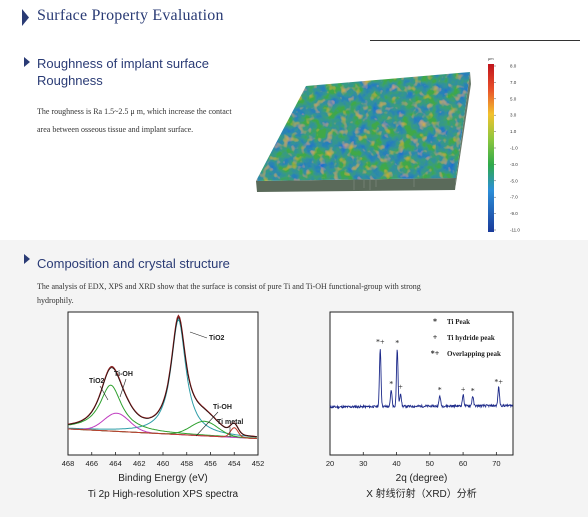 The image size is (588, 517). What do you see at coordinates (422, 478) in the screenshot?
I see `xrd-x-axis-label: 2q (degree)` at bounding box center [422, 478].